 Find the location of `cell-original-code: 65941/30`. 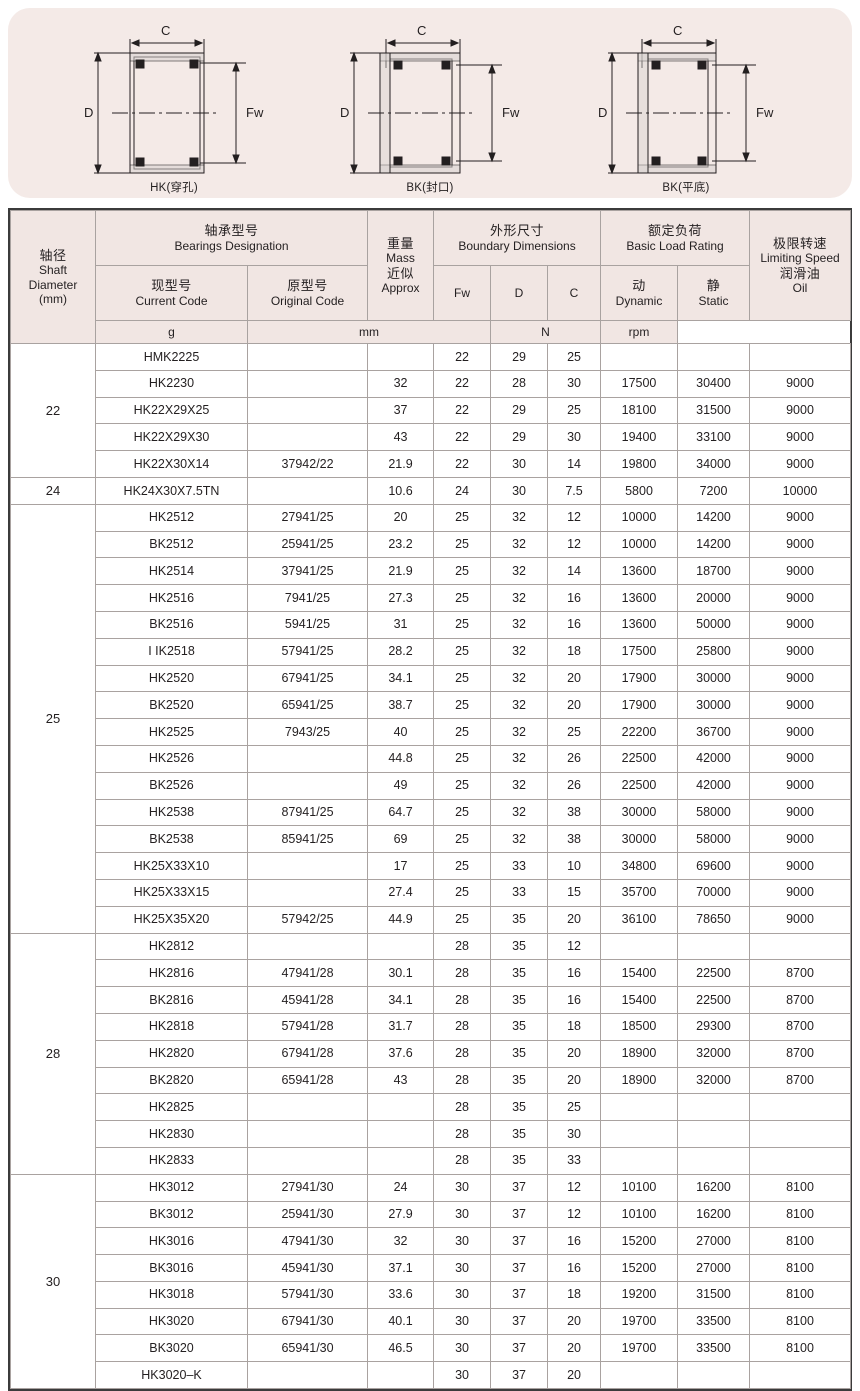

cell-original-code: 65941/30 is located at coordinates (307, 1348).